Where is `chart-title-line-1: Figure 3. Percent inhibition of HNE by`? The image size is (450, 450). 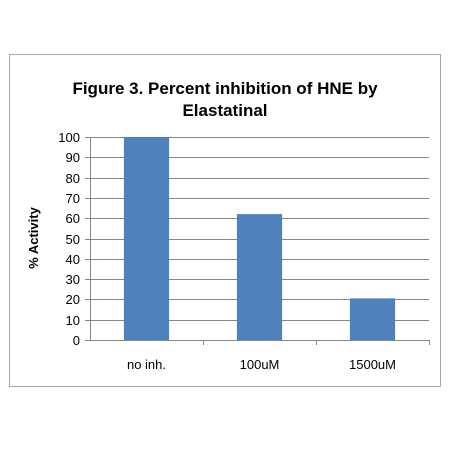 chart-title-line-1: Figure 3. Percent inhibition of HNE by is located at coordinates (225, 88).